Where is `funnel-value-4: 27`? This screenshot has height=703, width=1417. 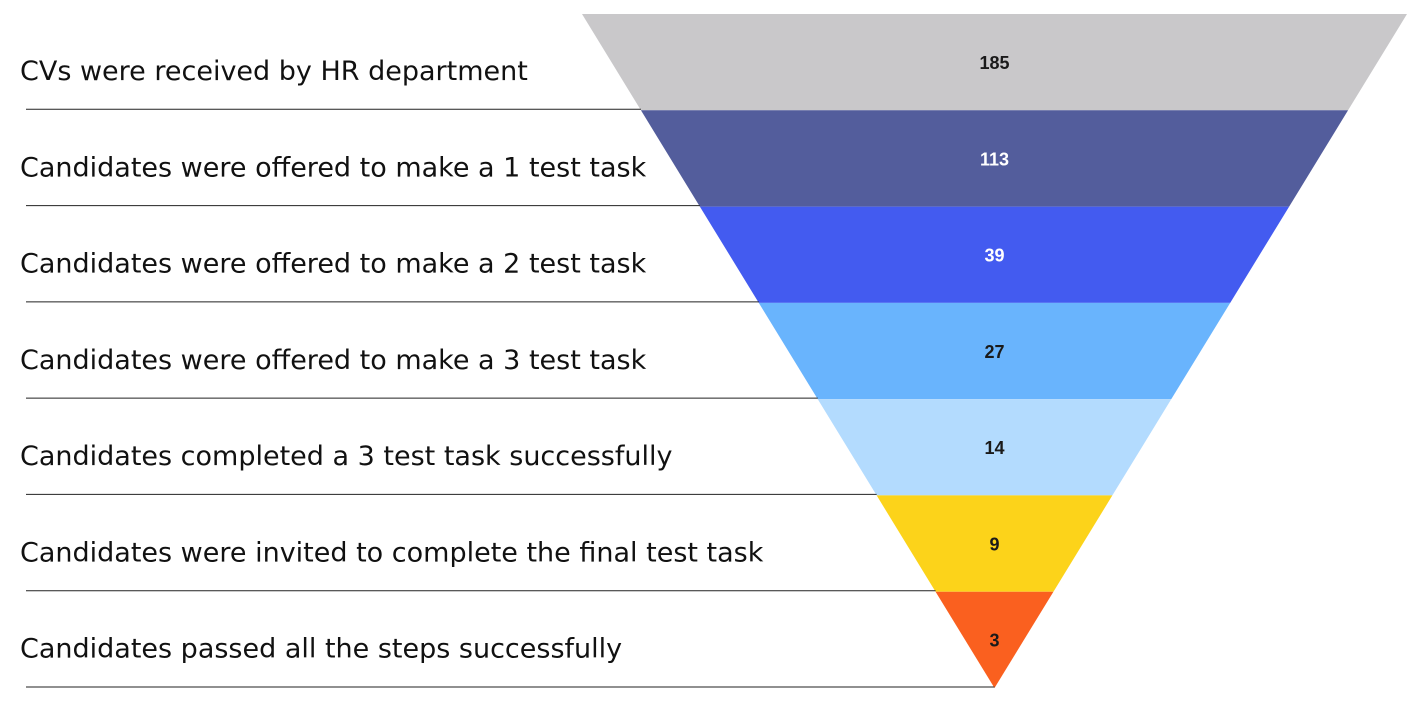 funnel-value-4: 27 is located at coordinates (994, 352).